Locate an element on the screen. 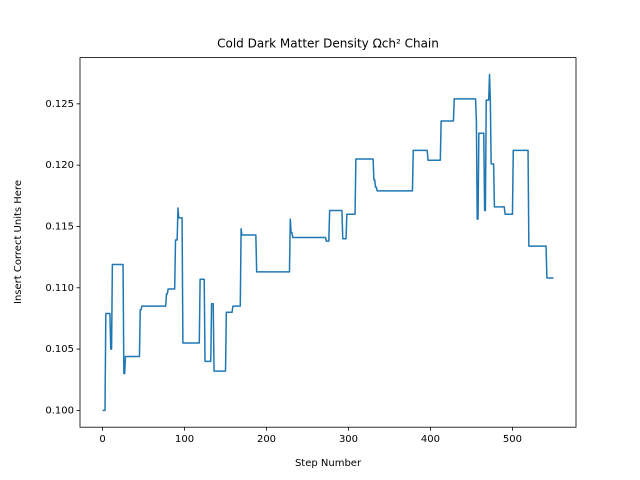  x-axis-label: Step Number is located at coordinates (328, 463).